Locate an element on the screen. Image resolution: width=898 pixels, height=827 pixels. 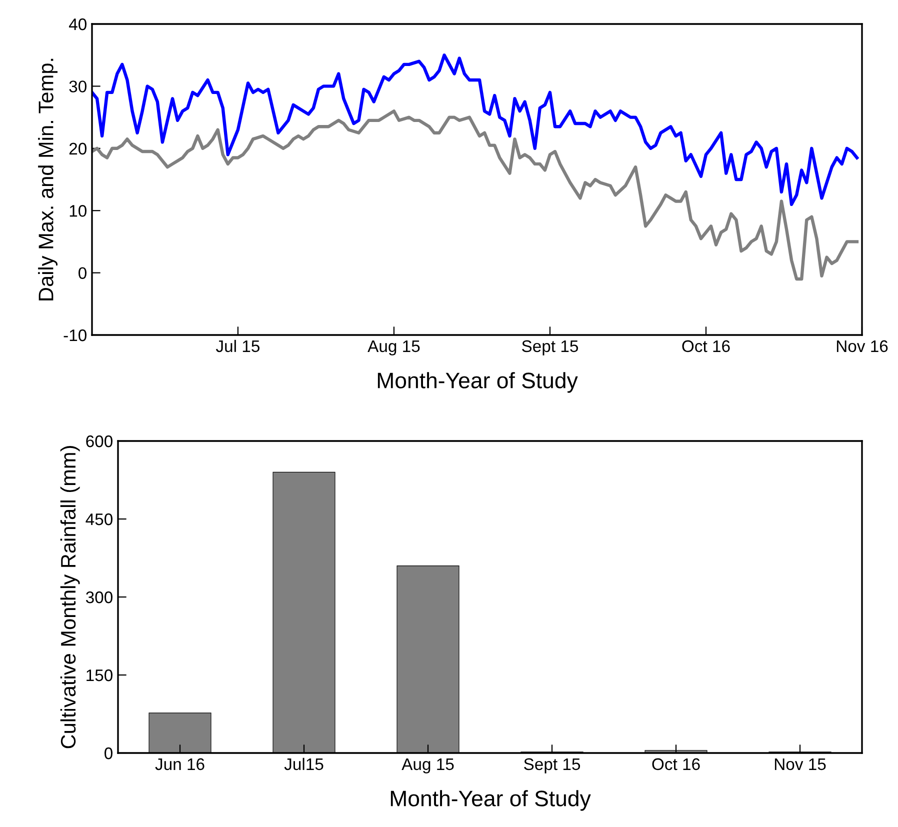
y-tick-label: 20 is located at coordinates (77, 148).